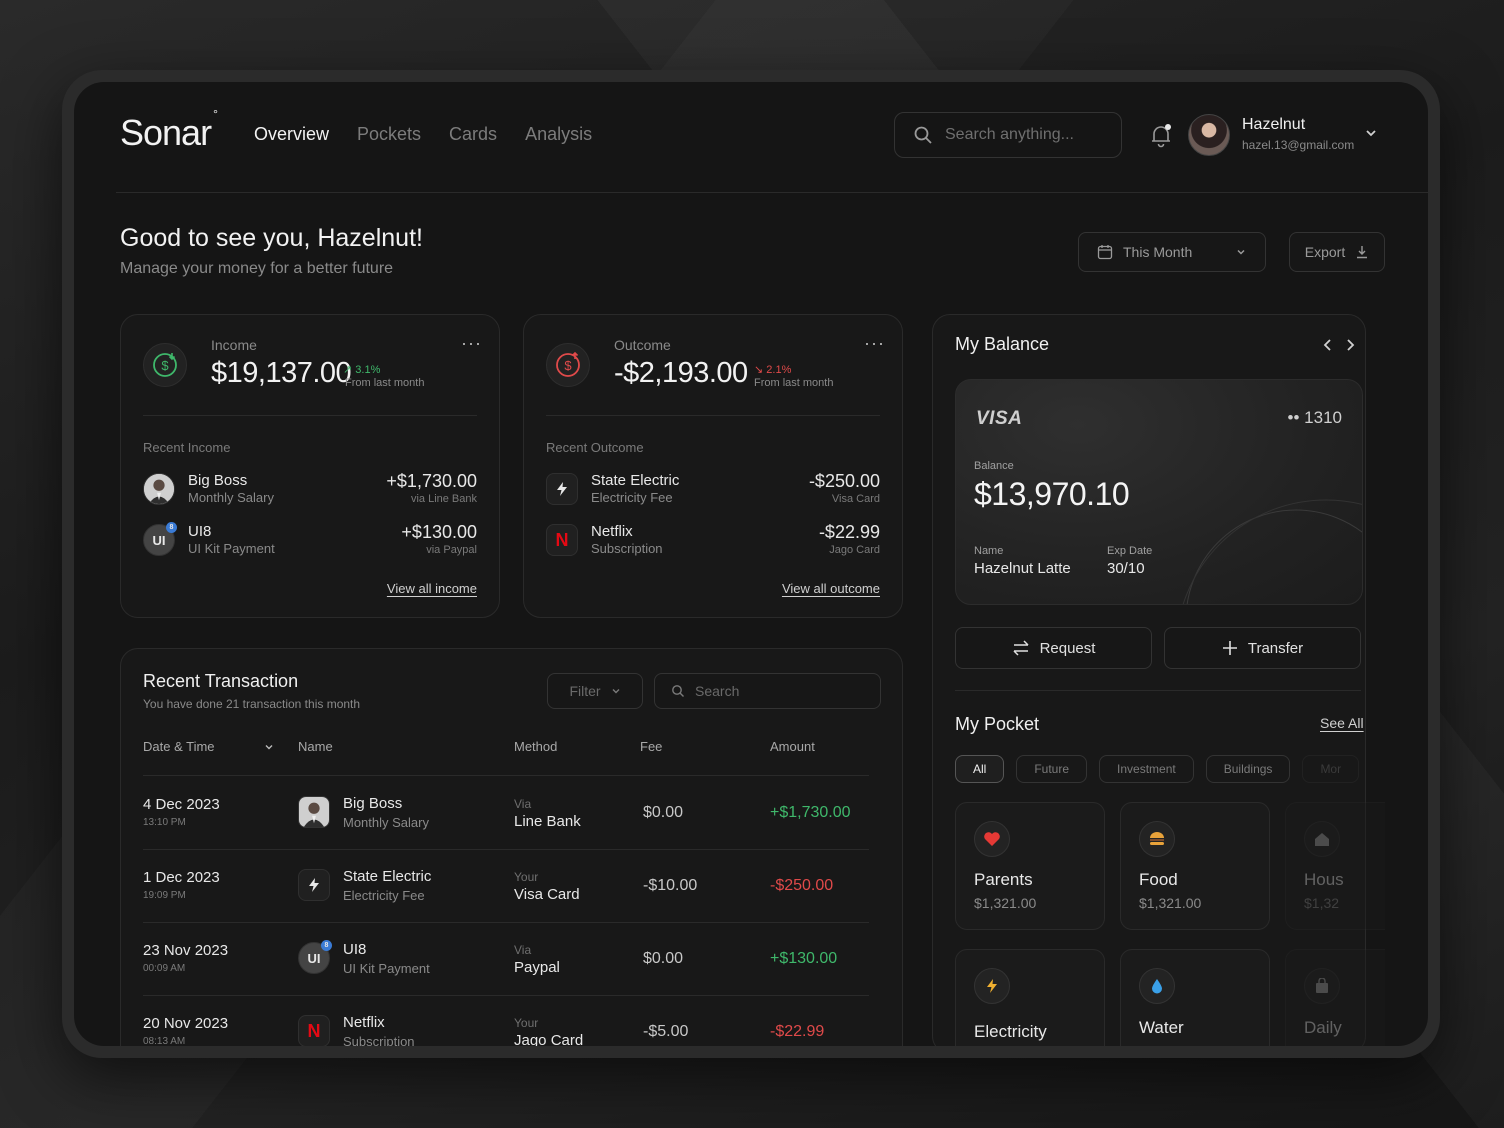 Image resolution: width=1504 pixels, height=1128 pixels. Describe the element at coordinates (773, 370) in the screenshot. I see `outcome-trend: ↘ 2.1%` at that location.